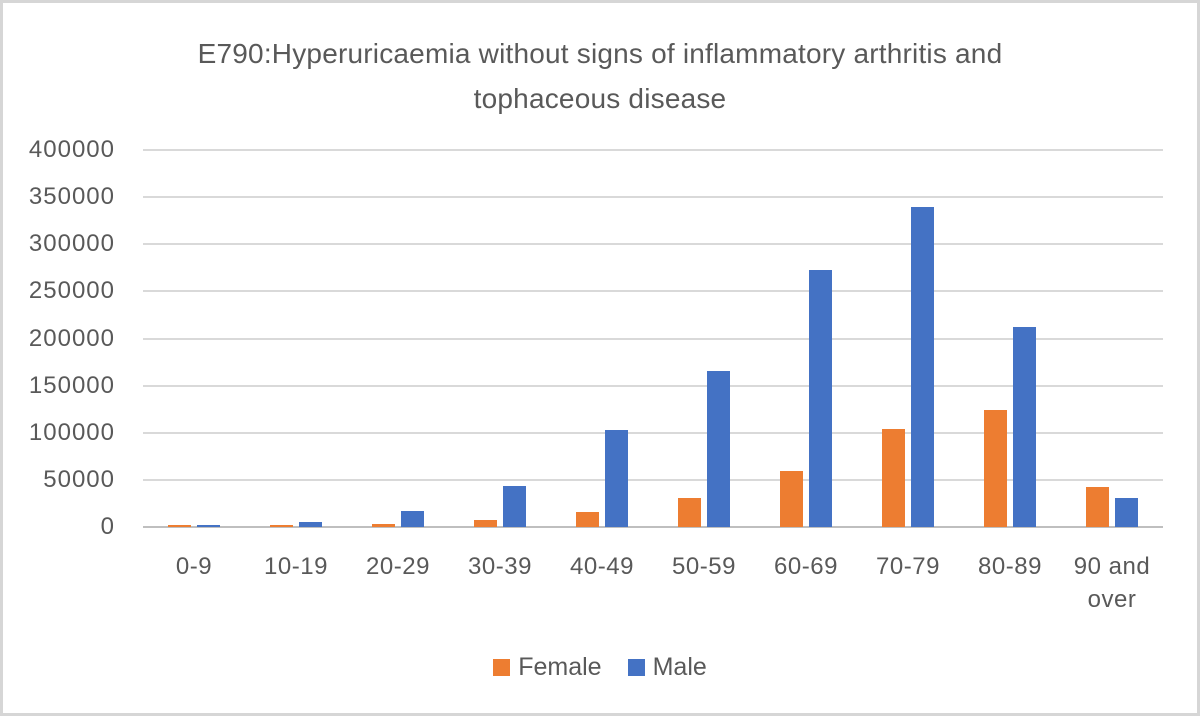 Image resolution: width=1200 pixels, height=716 pixels. What do you see at coordinates (79, 479) in the screenshot?
I see `y-tick-50000: 50000` at bounding box center [79, 479].